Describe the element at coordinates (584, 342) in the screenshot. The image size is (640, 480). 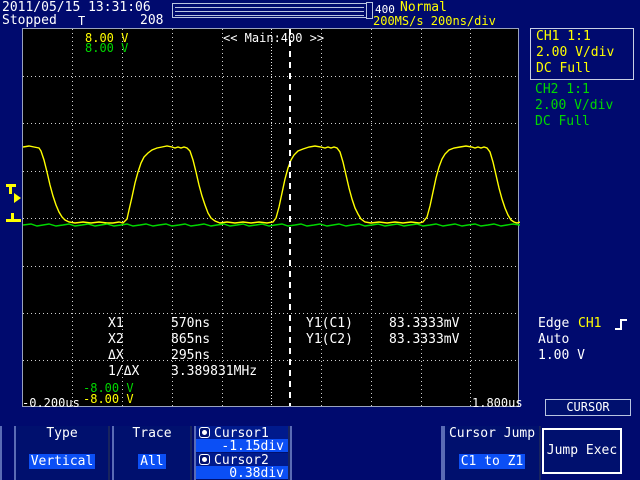
I see `trigger-settings-box: Edge CH1 Auto 1.00 V` at that location.